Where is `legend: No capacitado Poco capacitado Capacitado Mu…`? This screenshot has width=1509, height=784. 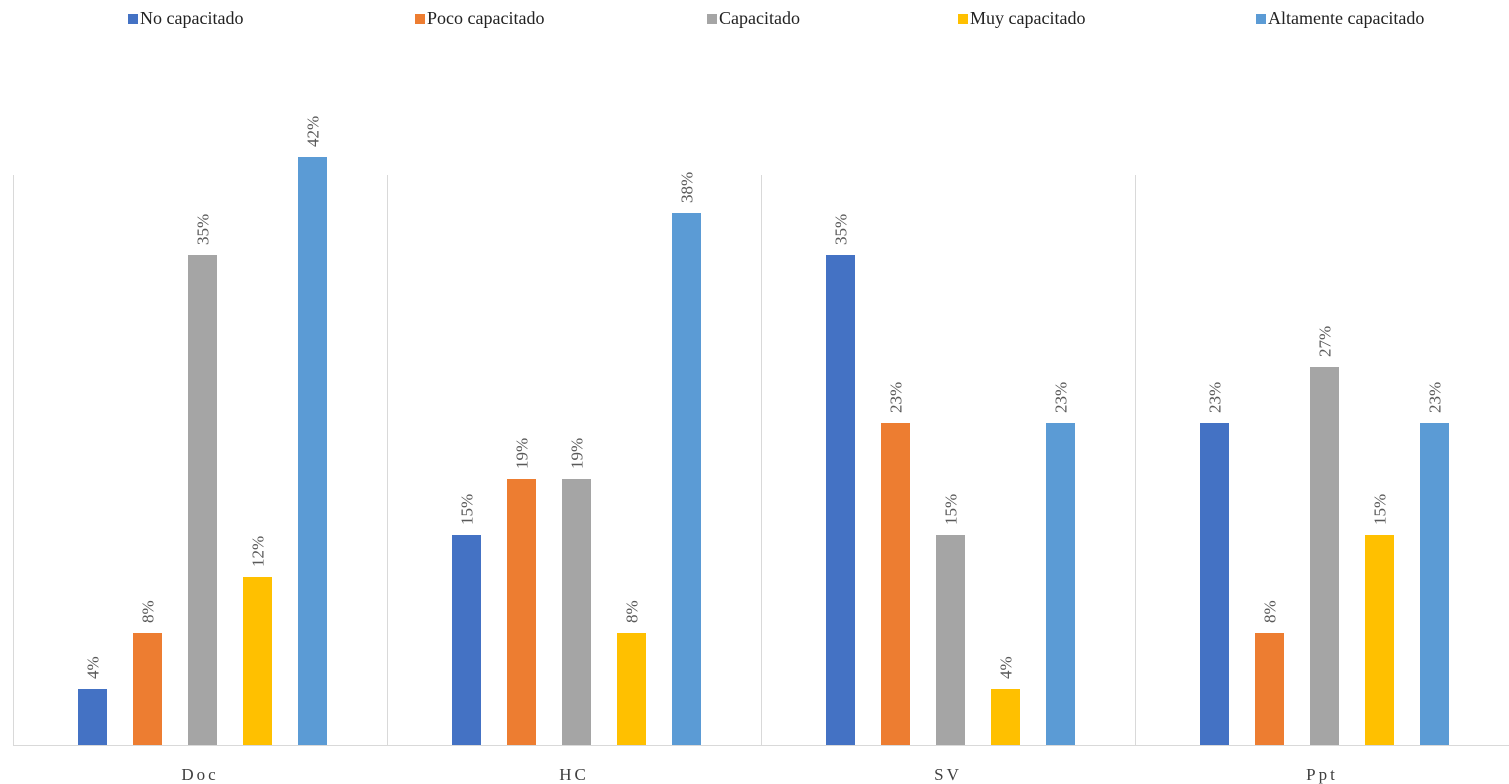
legend: No capacitado Poco capacitado Capacitado Mu… is located at coordinates (776, 18).